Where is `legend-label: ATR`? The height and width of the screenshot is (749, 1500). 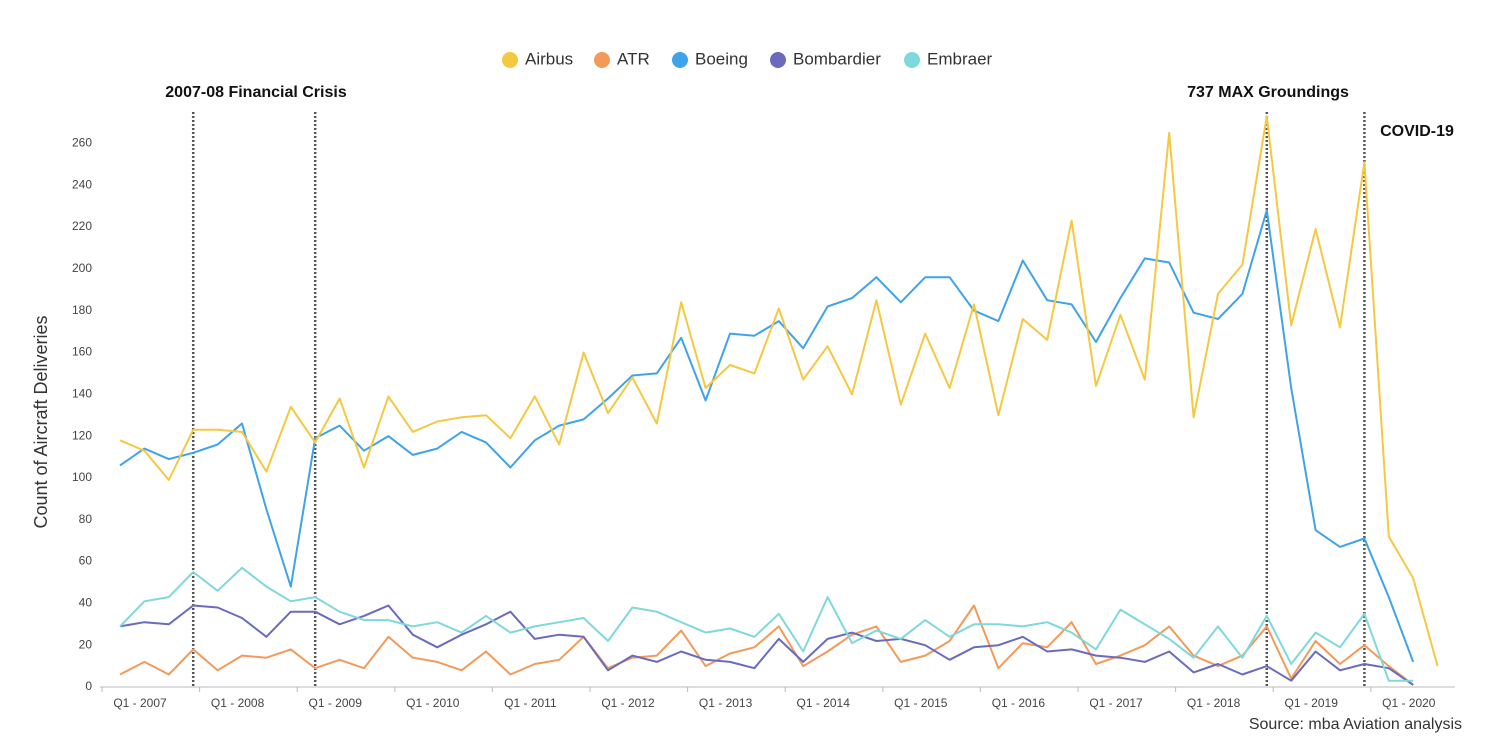
legend-label: ATR is located at coordinates (633, 58).